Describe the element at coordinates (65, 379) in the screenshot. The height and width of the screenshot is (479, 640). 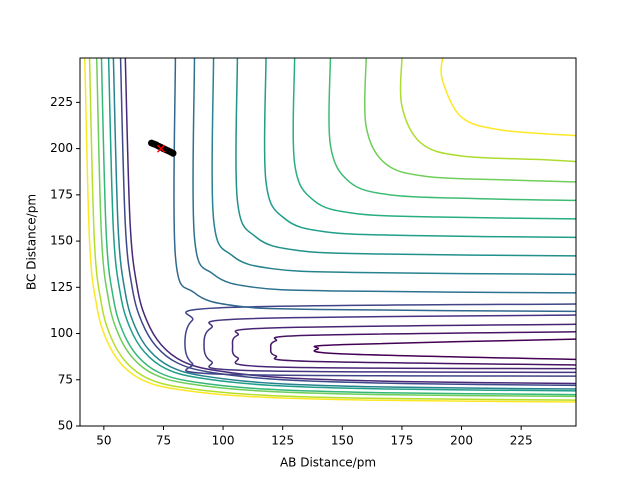
I see `y-tick-label: 75` at that location.